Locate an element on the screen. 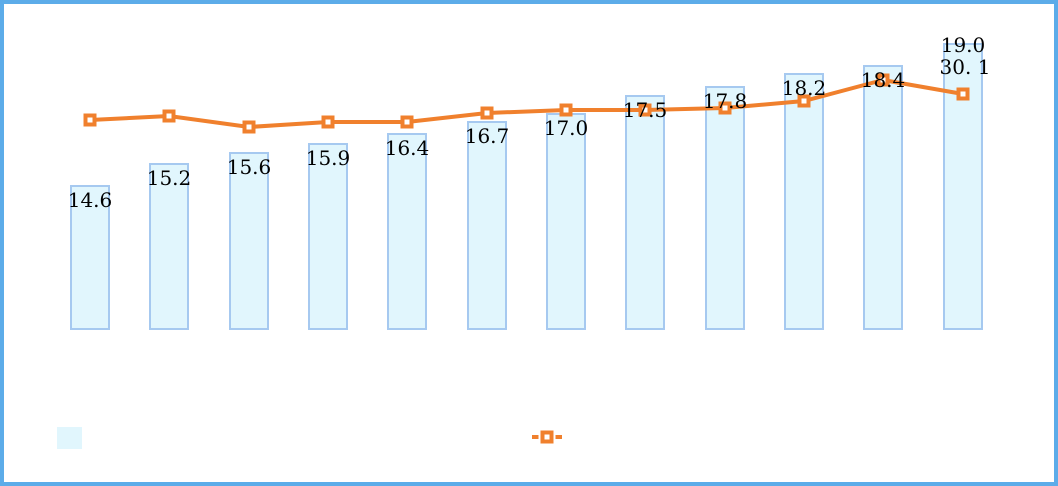 This screenshot has height=486, width=1058. line-last-value-label: 30. 1 is located at coordinates (965, 67).